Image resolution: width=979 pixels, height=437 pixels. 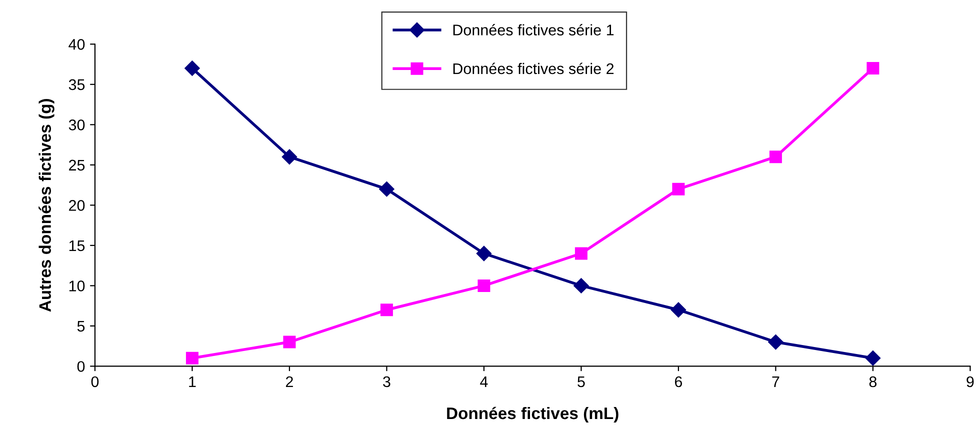 What do you see at coordinates (77, 165) in the screenshot?
I see `y-tick-label: 25` at bounding box center [77, 165].